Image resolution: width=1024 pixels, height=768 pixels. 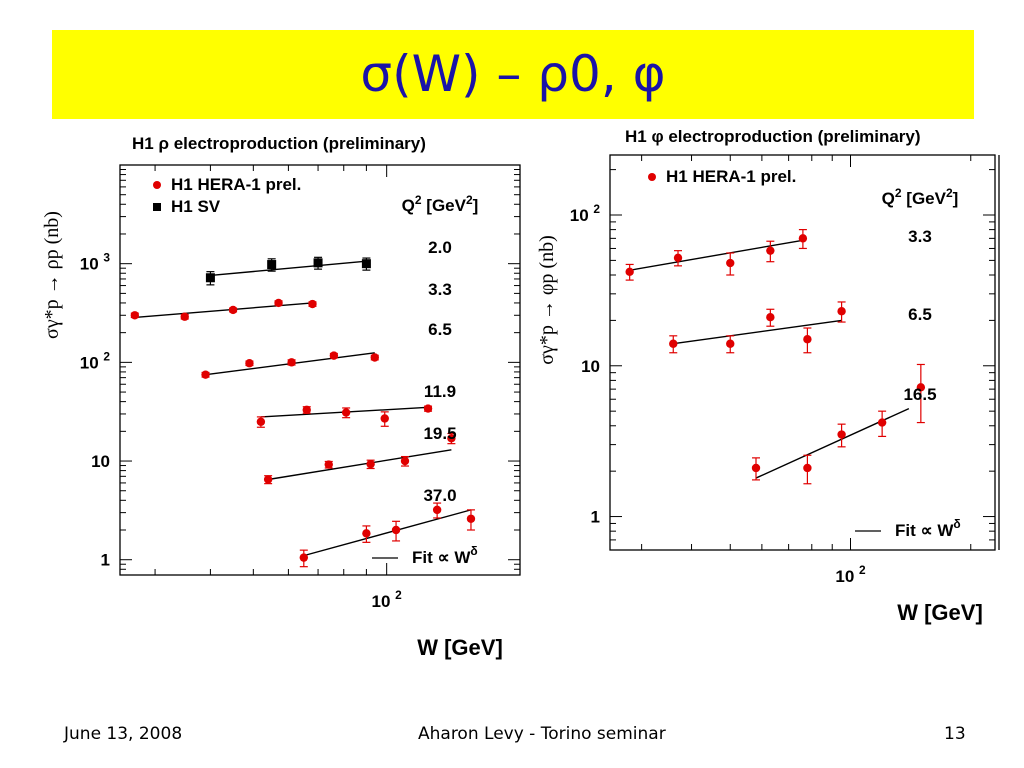 I want to click on series-19.5: 19.5, so click(x=360, y=454).